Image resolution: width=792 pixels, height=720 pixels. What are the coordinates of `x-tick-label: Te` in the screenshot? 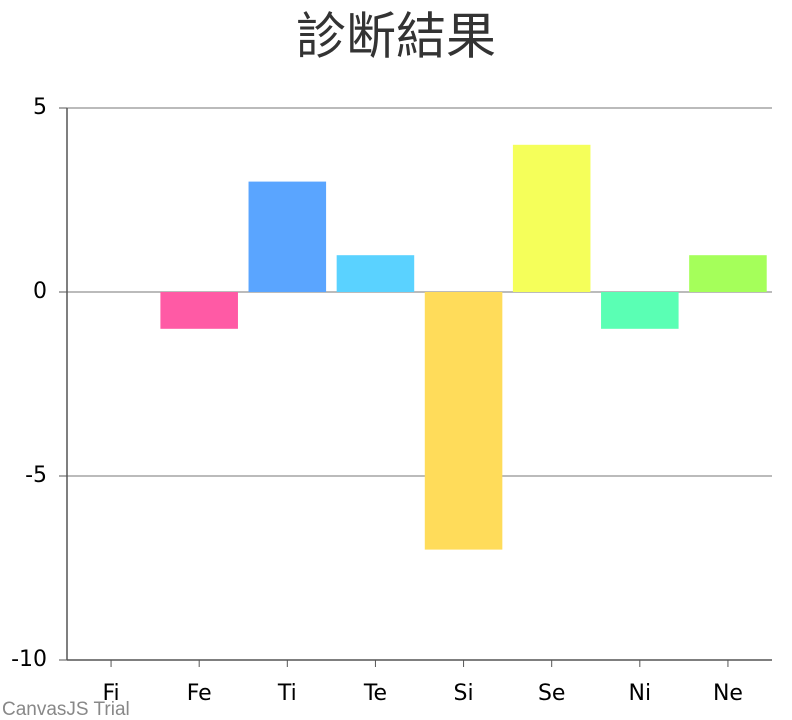 It's located at (375, 693).